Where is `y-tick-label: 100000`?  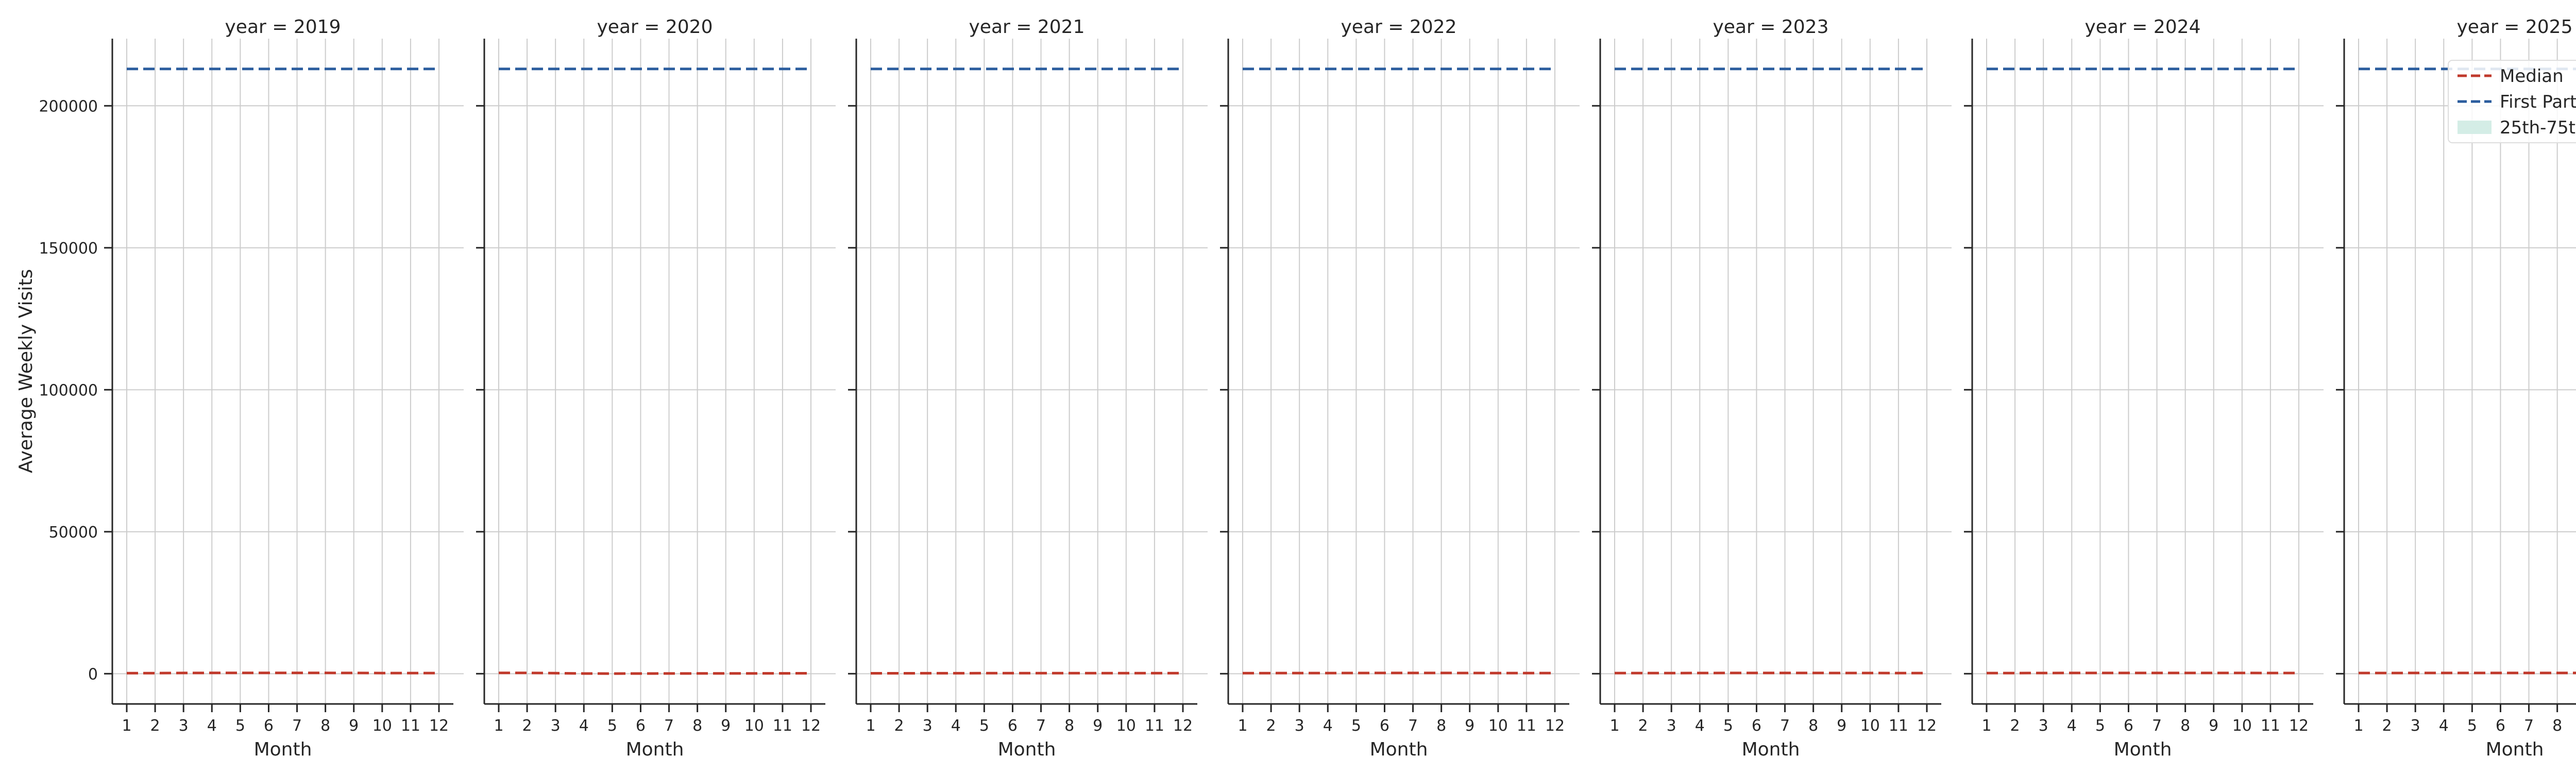
y-tick-label: 100000 is located at coordinates (68, 390).